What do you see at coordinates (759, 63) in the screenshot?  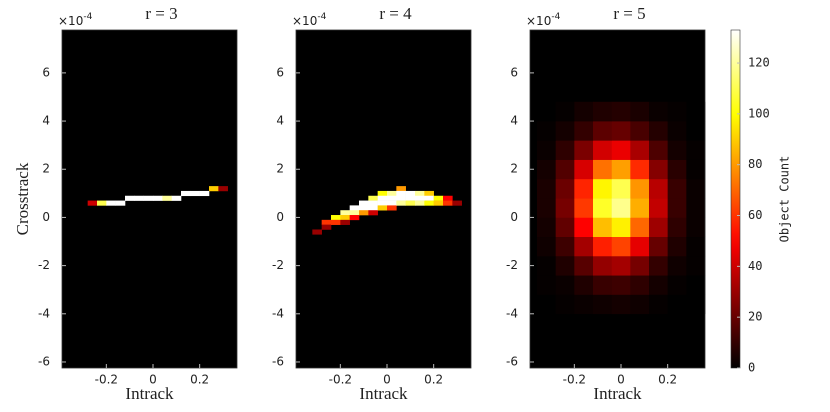 I see `colorbar-tick-label: 120` at bounding box center [759, 63].